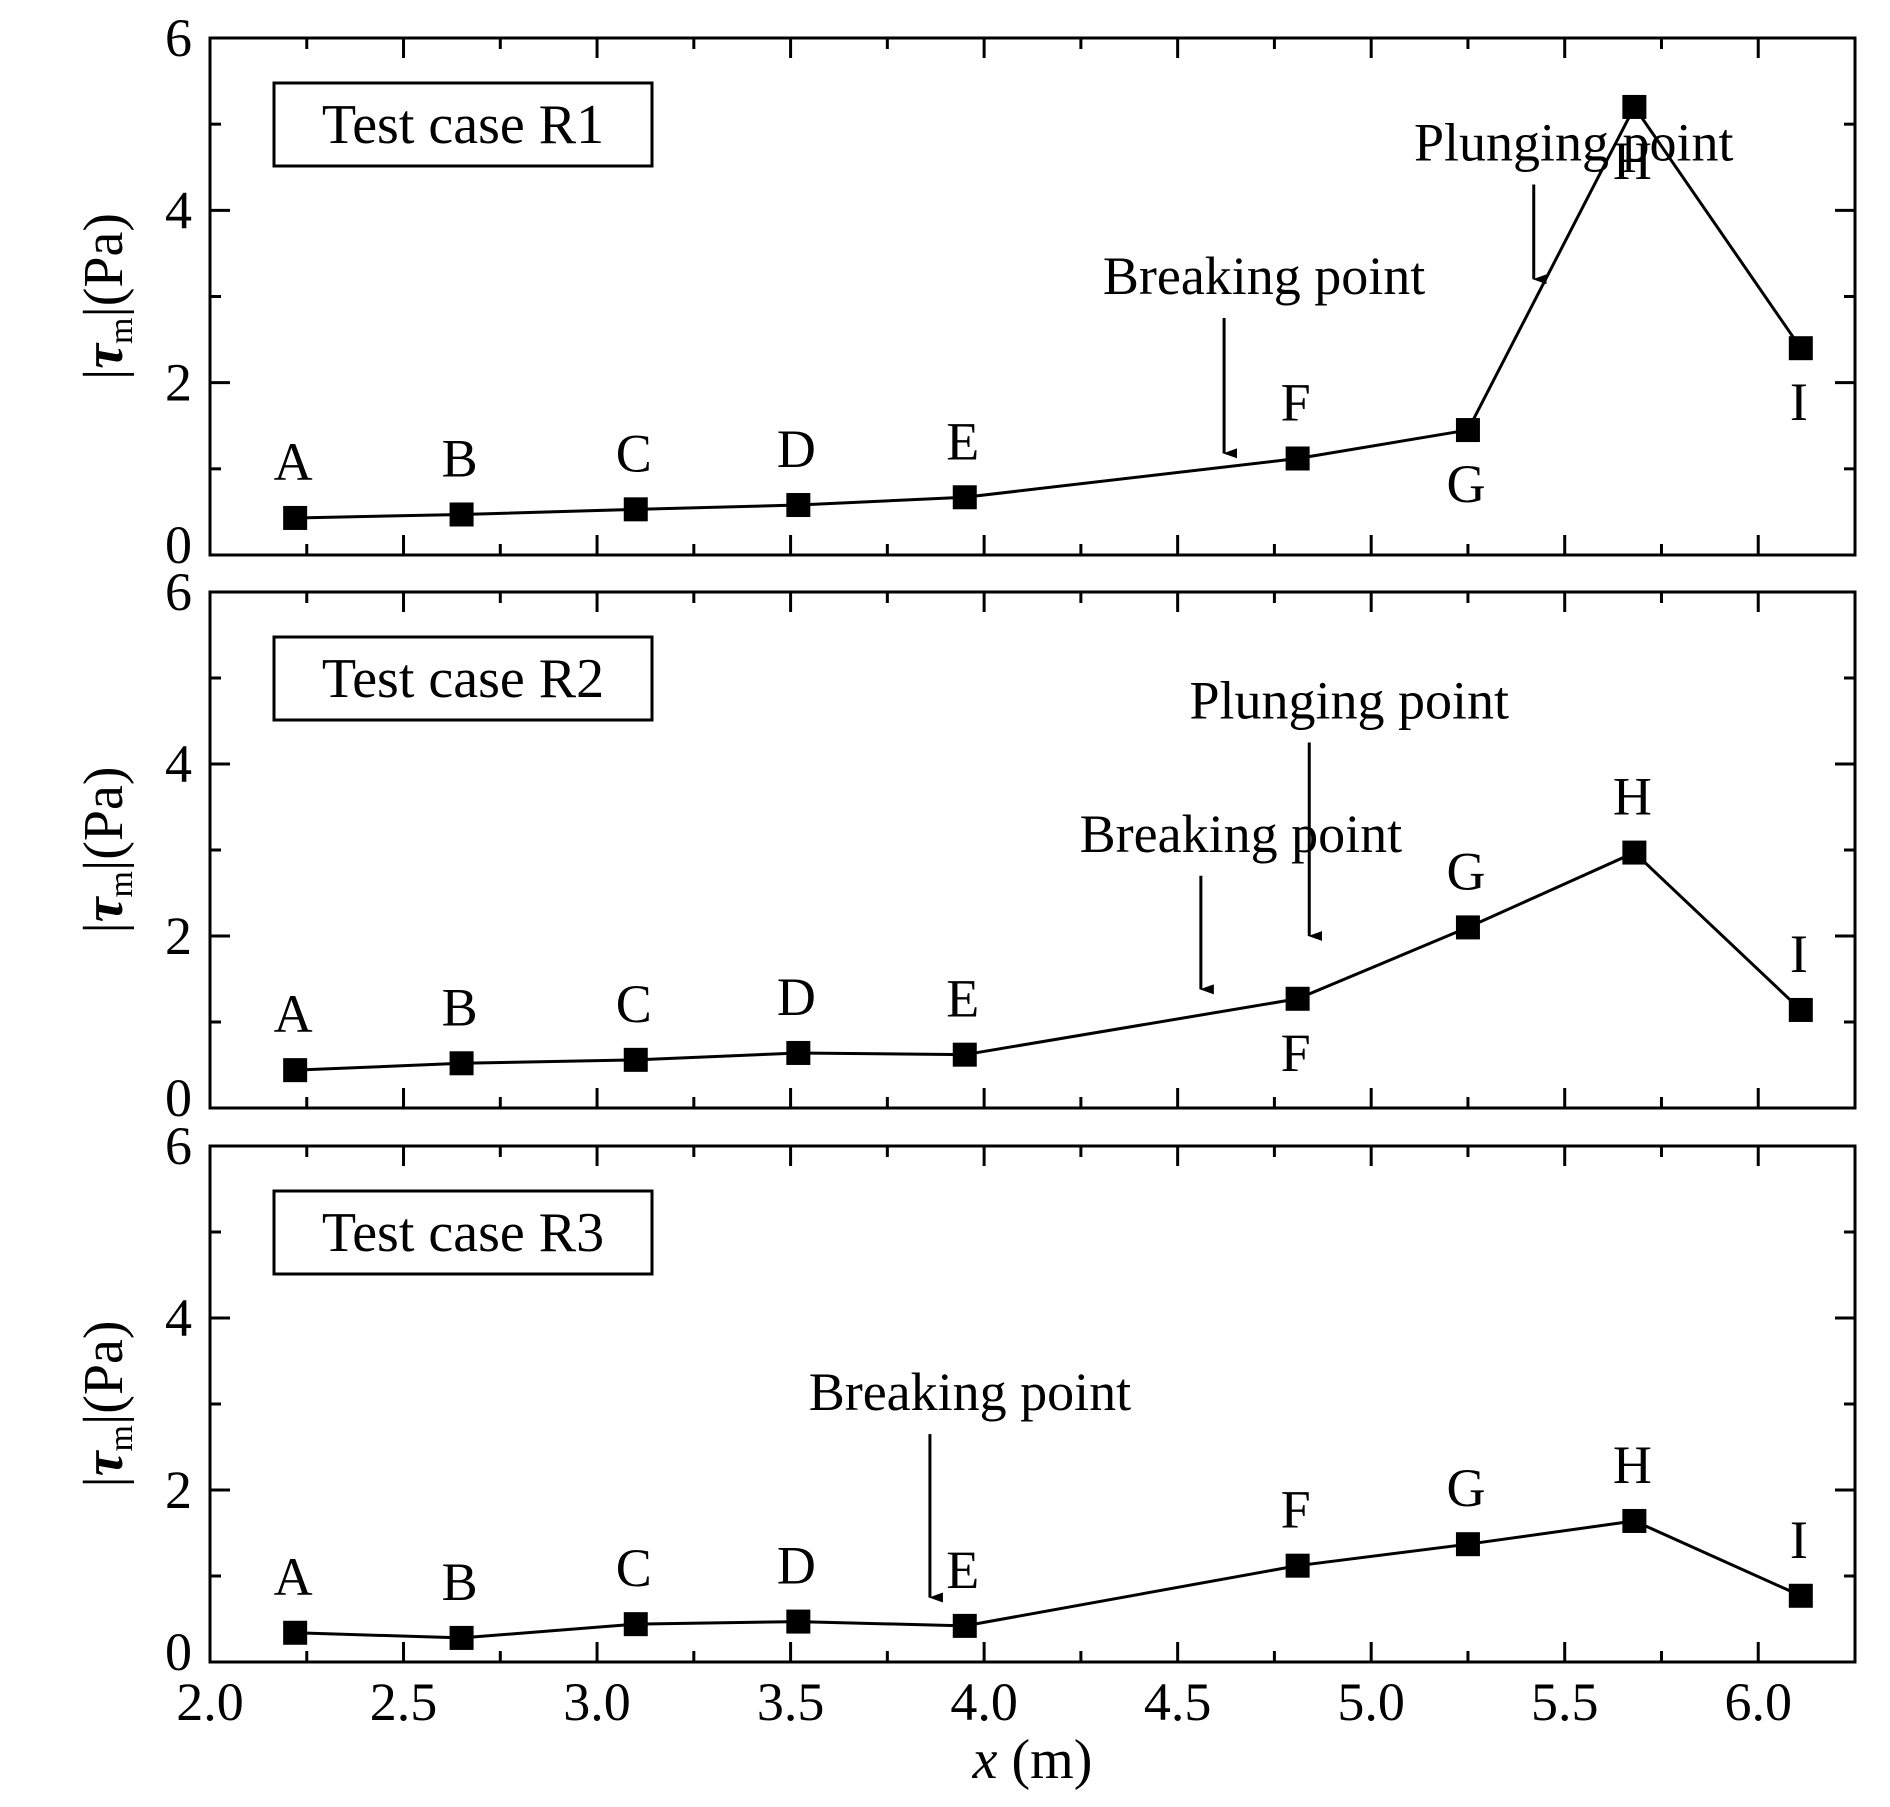 The image size is (1890, 1807). I want to click on x-tick-label: 4.5, so click(1178, 1702).